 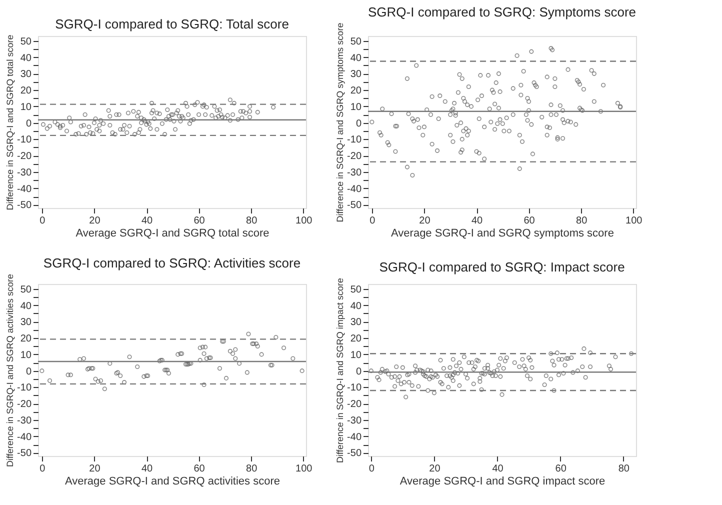 What do you see at coordinates (503, 482) in the screenshot?
I see `x-axis-title: Average SGRQ-I and SGRQ impact score` at bounding box center [503, 482].